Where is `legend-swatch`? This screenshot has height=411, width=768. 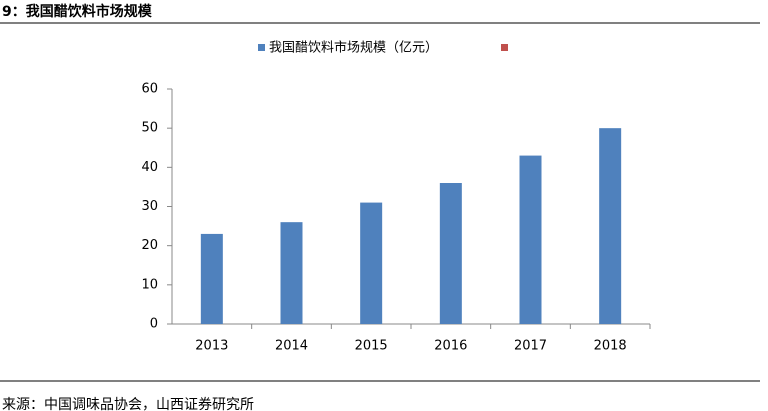 legend-swatch is located at coordinates (261, 47).